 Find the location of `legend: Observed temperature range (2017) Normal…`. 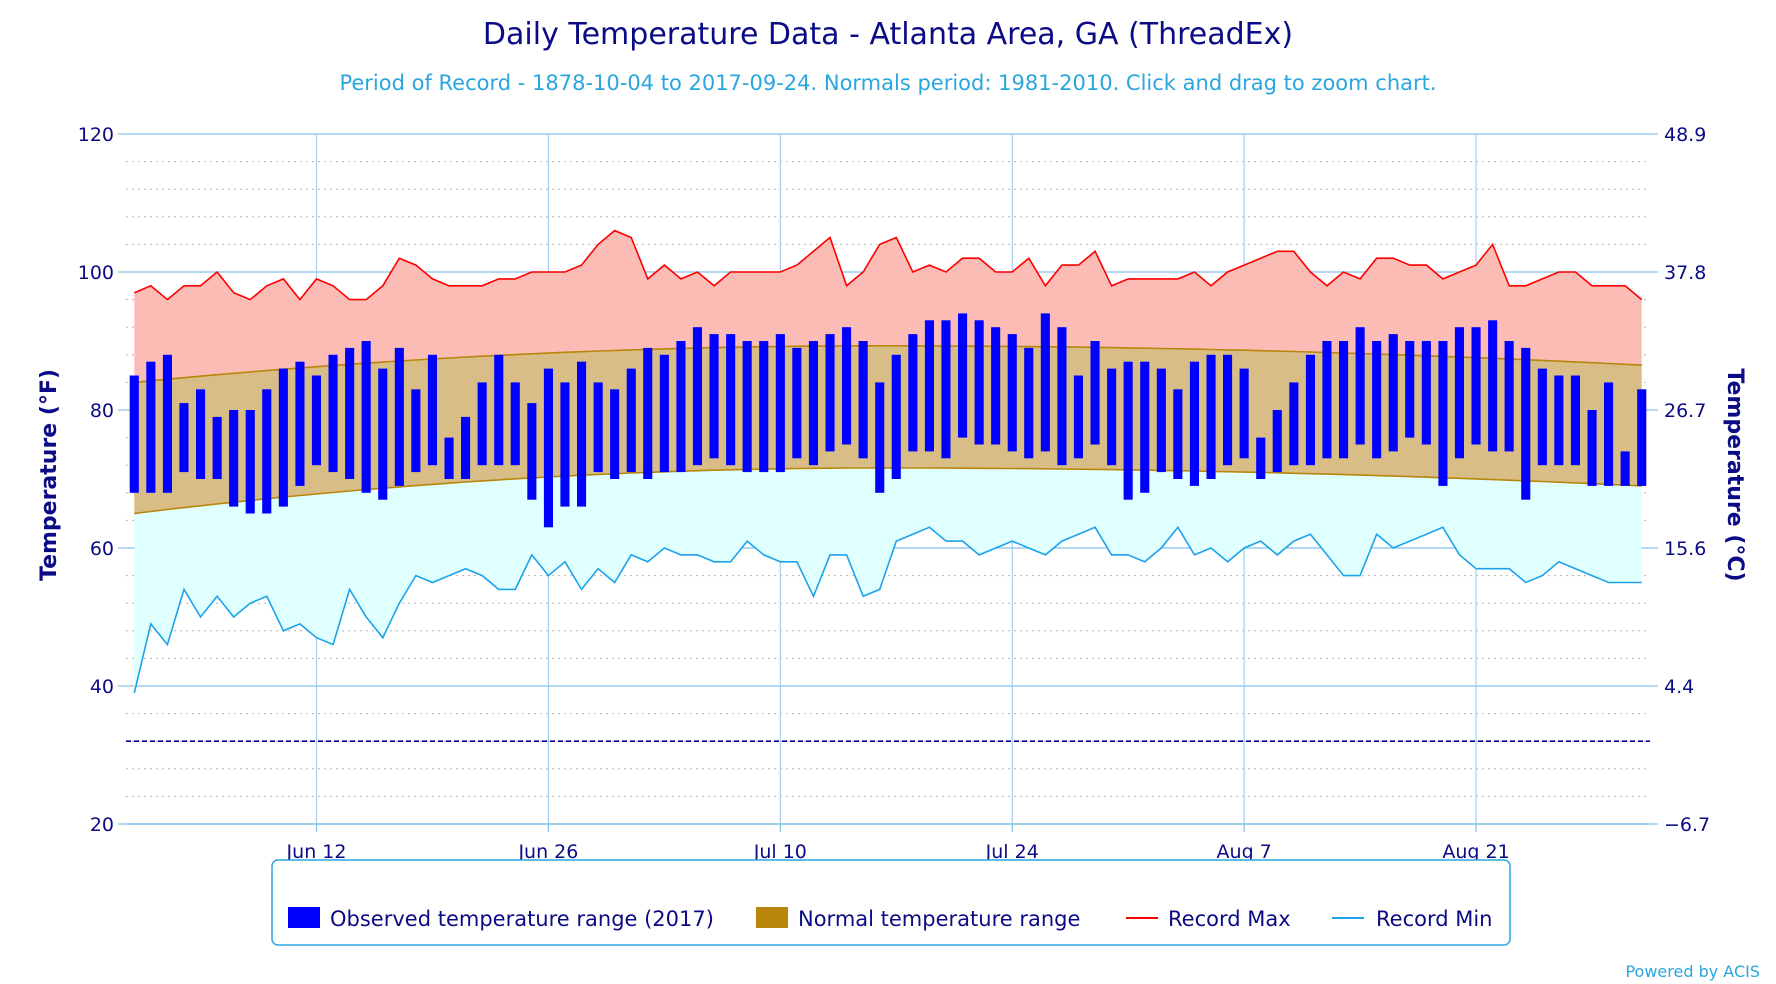

legend: Observed temperature range (2017) Normal… is located at coordinates (891, 902).